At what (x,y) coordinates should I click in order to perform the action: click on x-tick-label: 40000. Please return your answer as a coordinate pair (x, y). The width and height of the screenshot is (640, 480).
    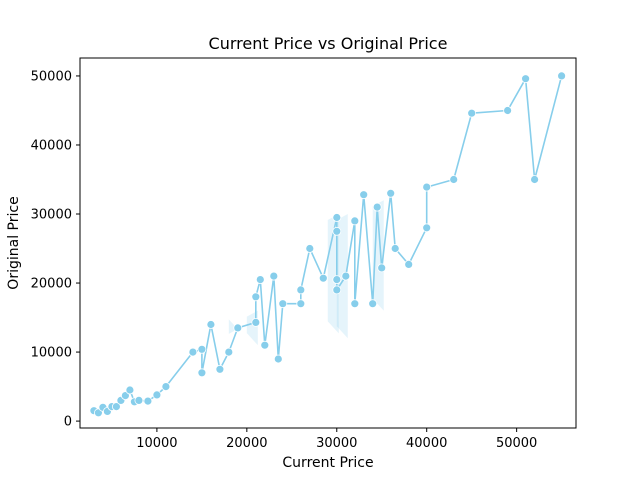
    Looking at the image, I should click on (426, 443).